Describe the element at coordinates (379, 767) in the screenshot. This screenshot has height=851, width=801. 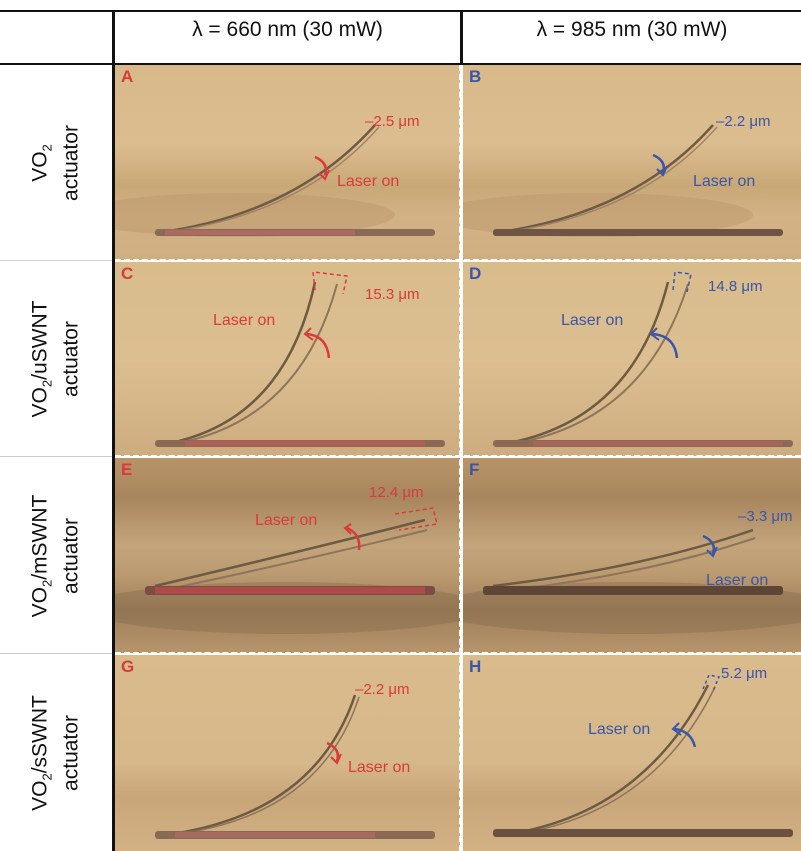
I see `laser-on-label-g: Laser on` at that location.